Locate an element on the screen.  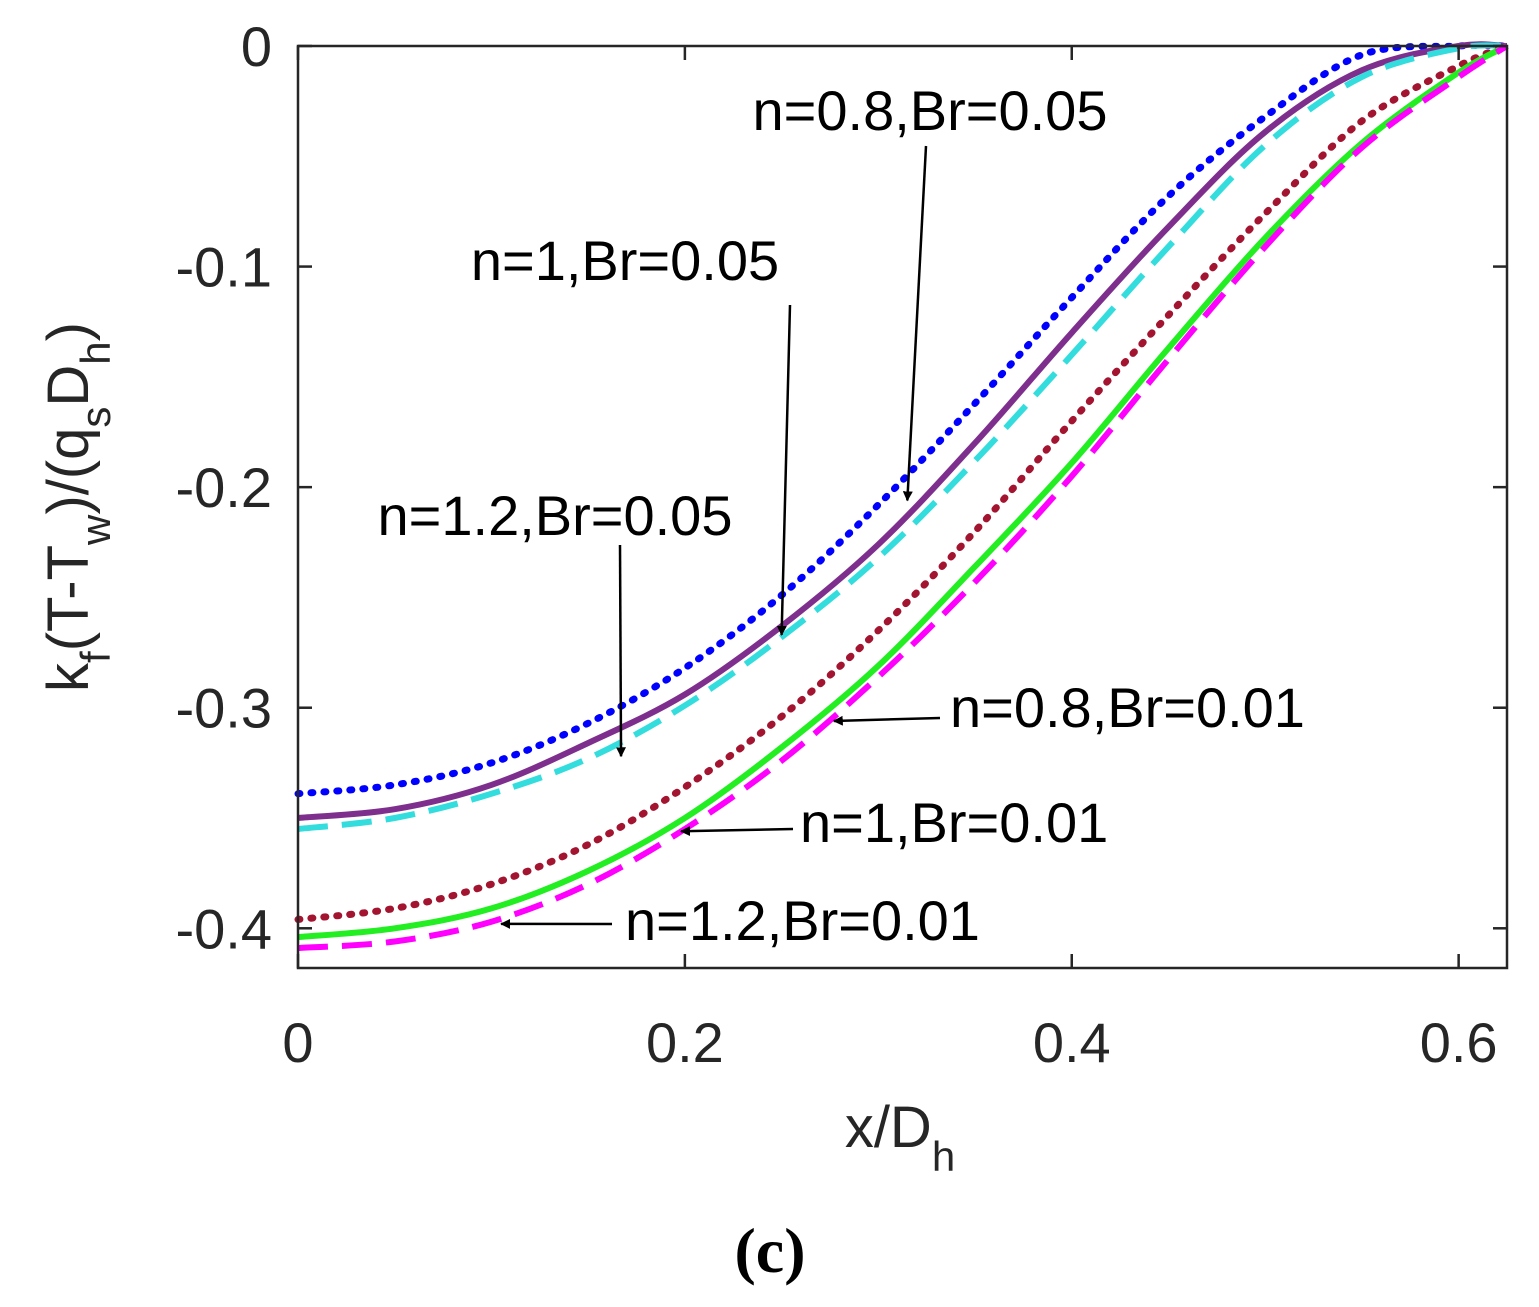
y-tick-label: -0.2 is located at coordinates (224, 487).